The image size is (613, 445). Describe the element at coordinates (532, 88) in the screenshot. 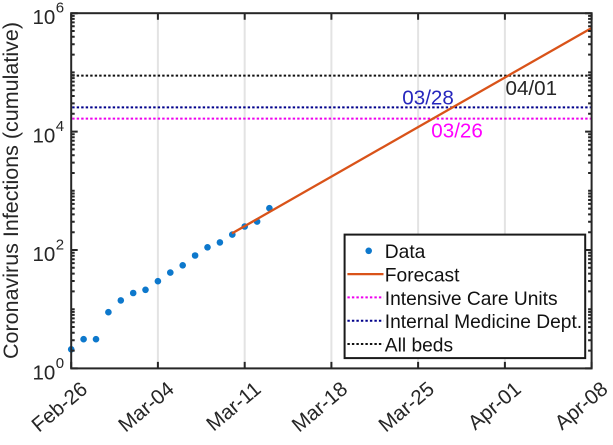

I see `svg-text: 04/01` at that location.